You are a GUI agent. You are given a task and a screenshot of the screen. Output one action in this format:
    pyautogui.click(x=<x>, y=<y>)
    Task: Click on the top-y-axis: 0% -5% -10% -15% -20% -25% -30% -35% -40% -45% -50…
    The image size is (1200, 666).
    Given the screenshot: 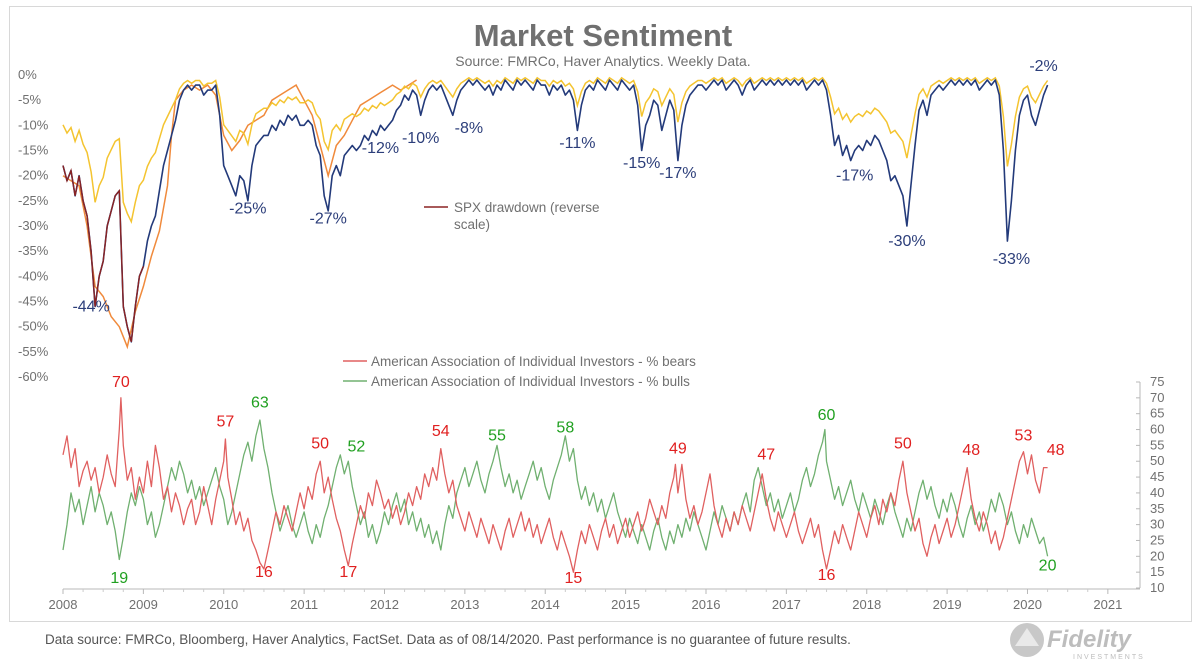 What is the action you would take?
    pyautogui.click(x=33, y=225)
    